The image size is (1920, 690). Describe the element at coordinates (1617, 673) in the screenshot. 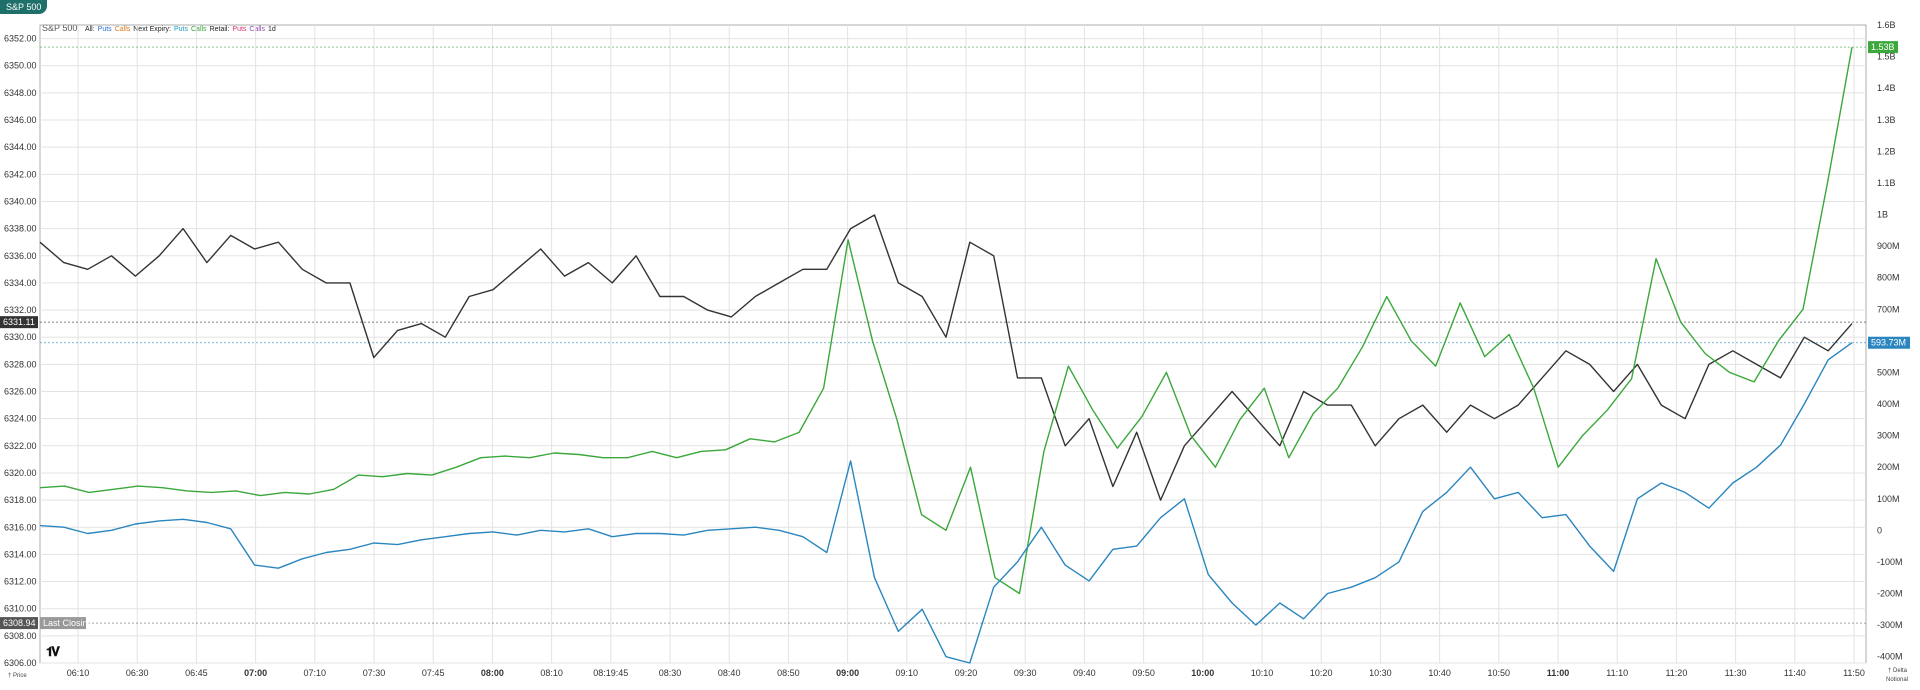

I see `time-tick-label: 11:10` at that location.